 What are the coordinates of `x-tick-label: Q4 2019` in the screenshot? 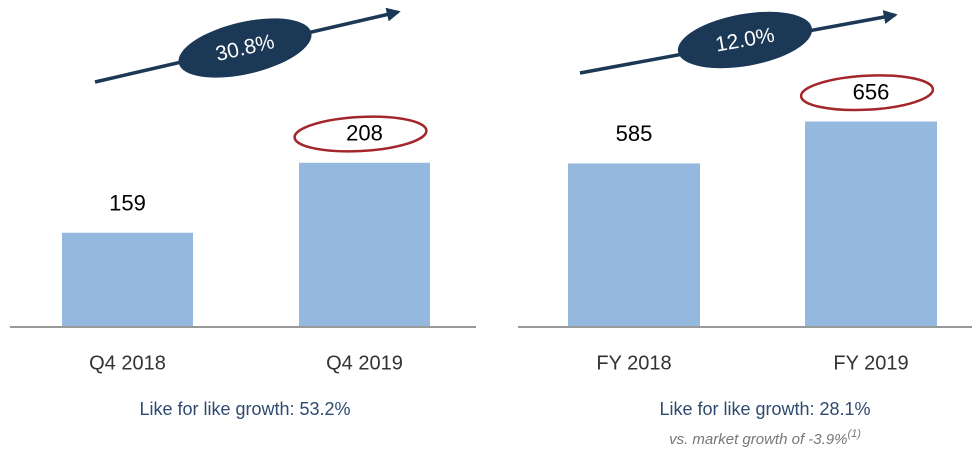 It's located at (364, 363).